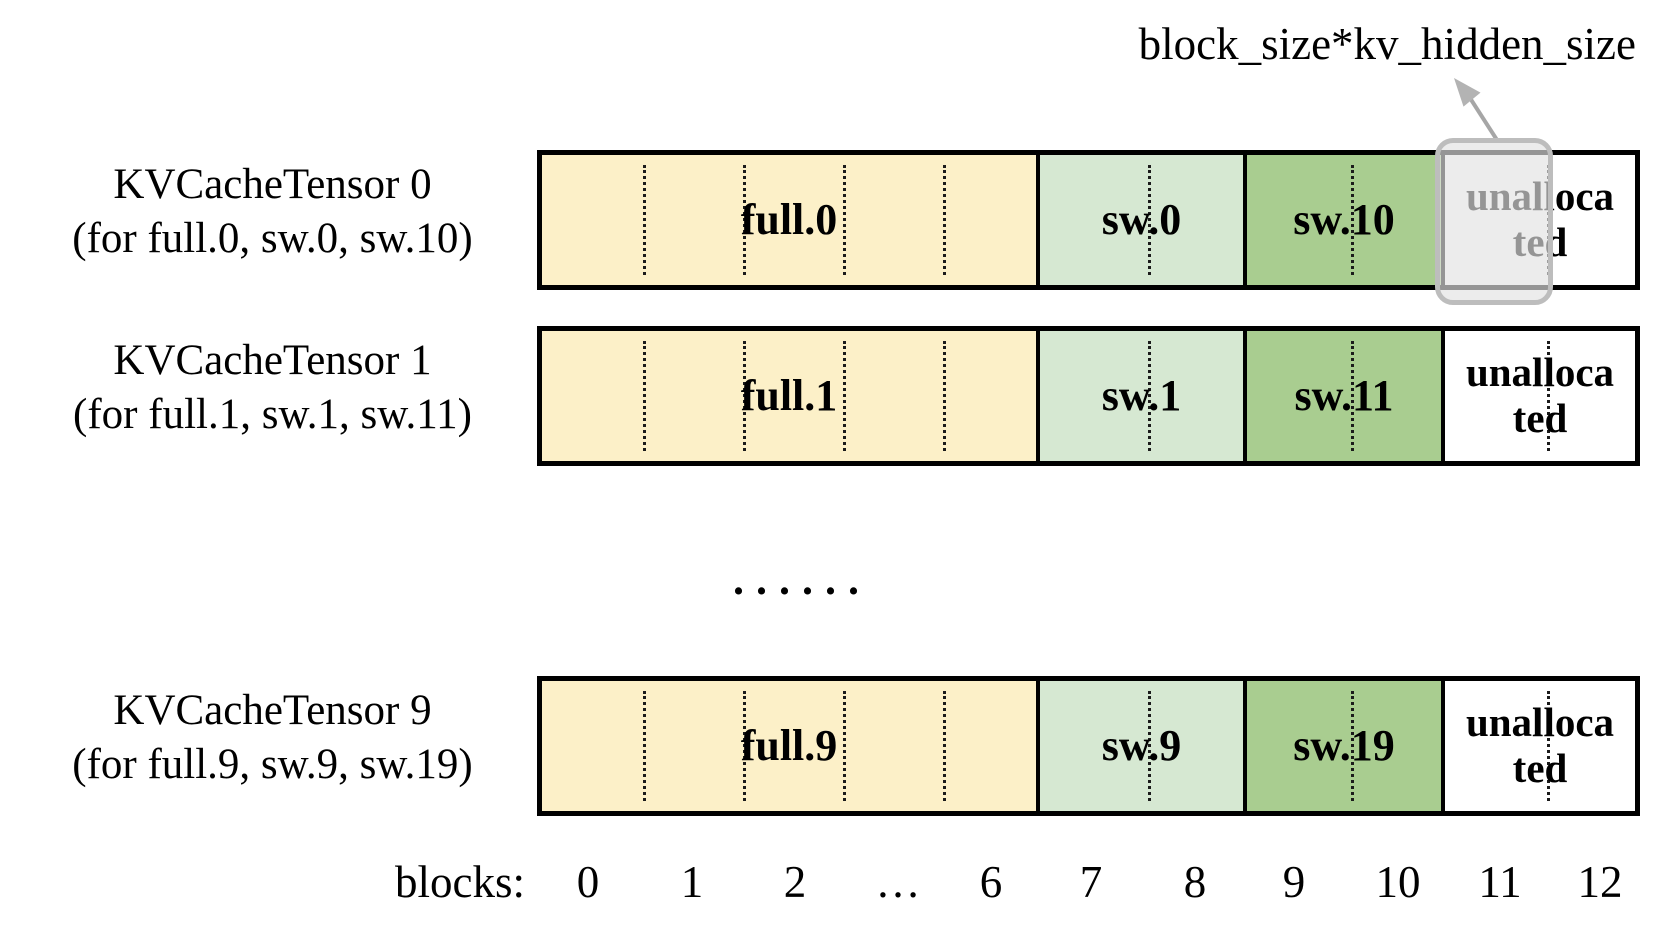 This screenshot has height=938, width=1676. Describe the element at coordinates (1540, 722) in the screenshot. I see `row9-unalloc-line1: unalloca` at that location.